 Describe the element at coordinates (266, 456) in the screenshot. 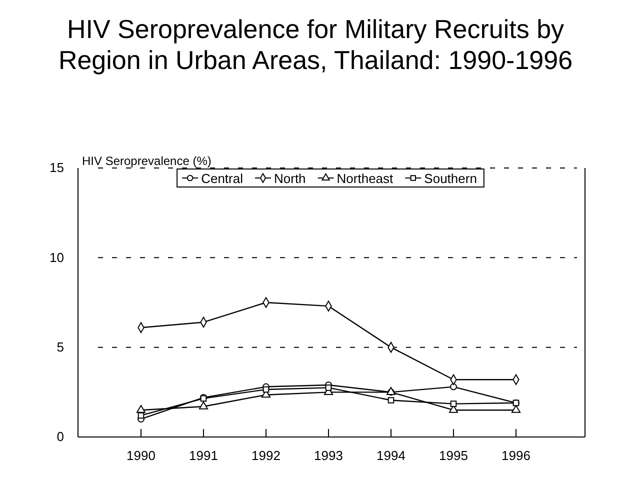

I see `x-tick-label: 1992` at that location.